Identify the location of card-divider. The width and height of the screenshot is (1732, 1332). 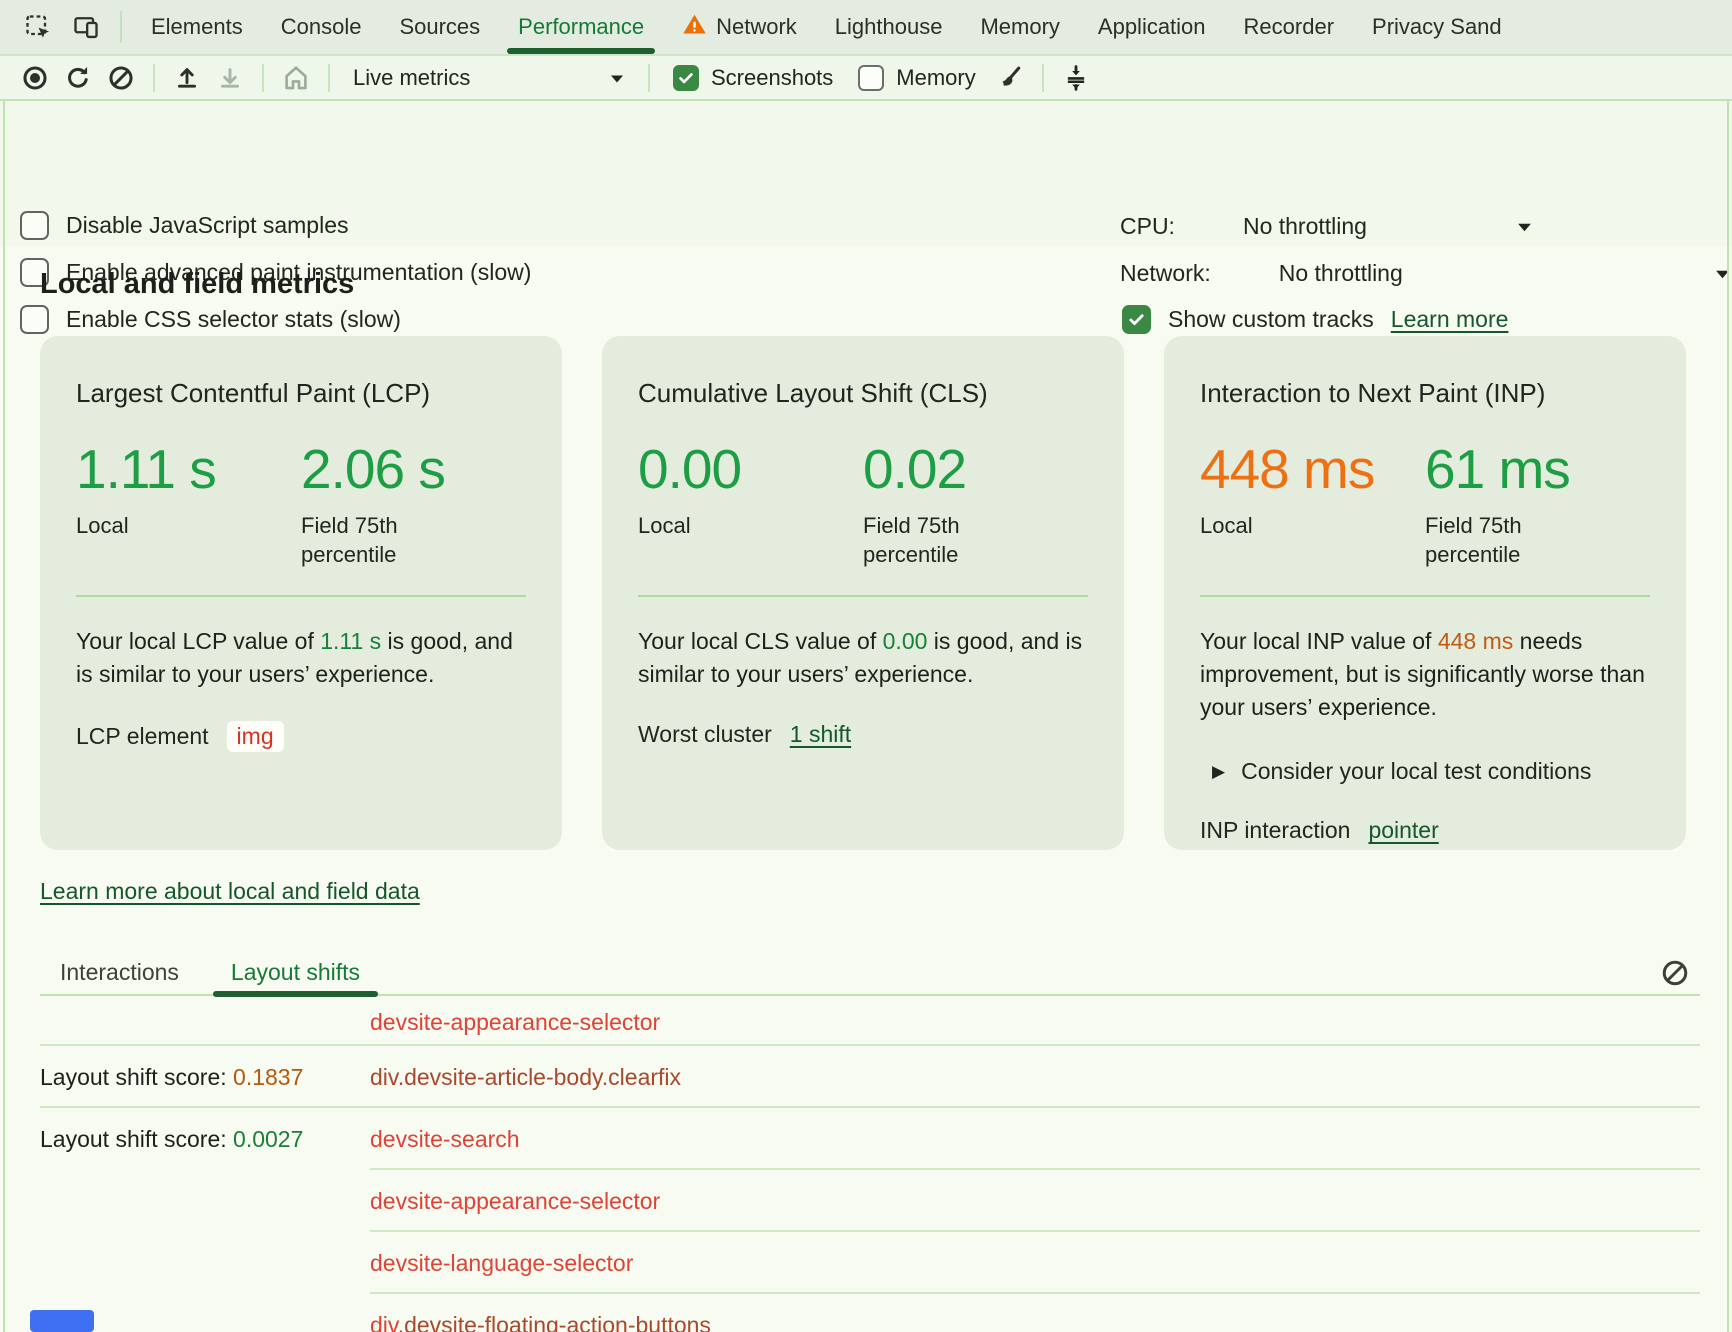
(1425, 596).